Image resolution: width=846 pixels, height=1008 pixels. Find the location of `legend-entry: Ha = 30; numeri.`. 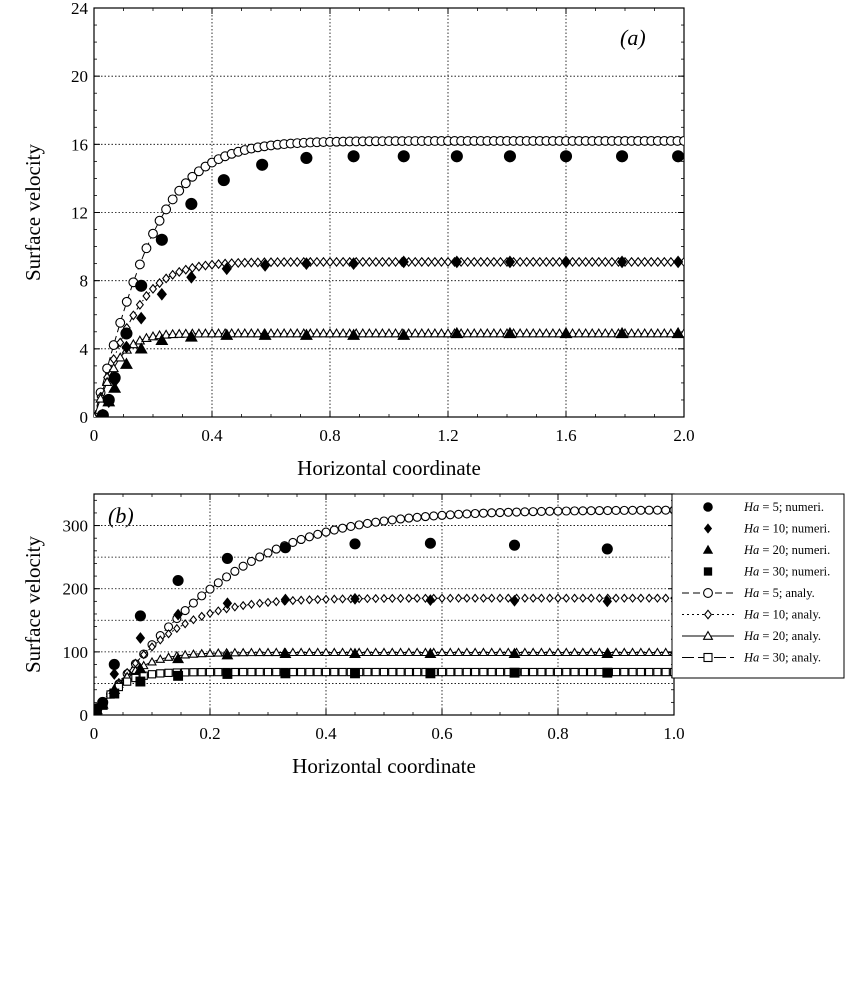

legend-entry: Ha = 30; numeri. is located at coordinates (766, 572).